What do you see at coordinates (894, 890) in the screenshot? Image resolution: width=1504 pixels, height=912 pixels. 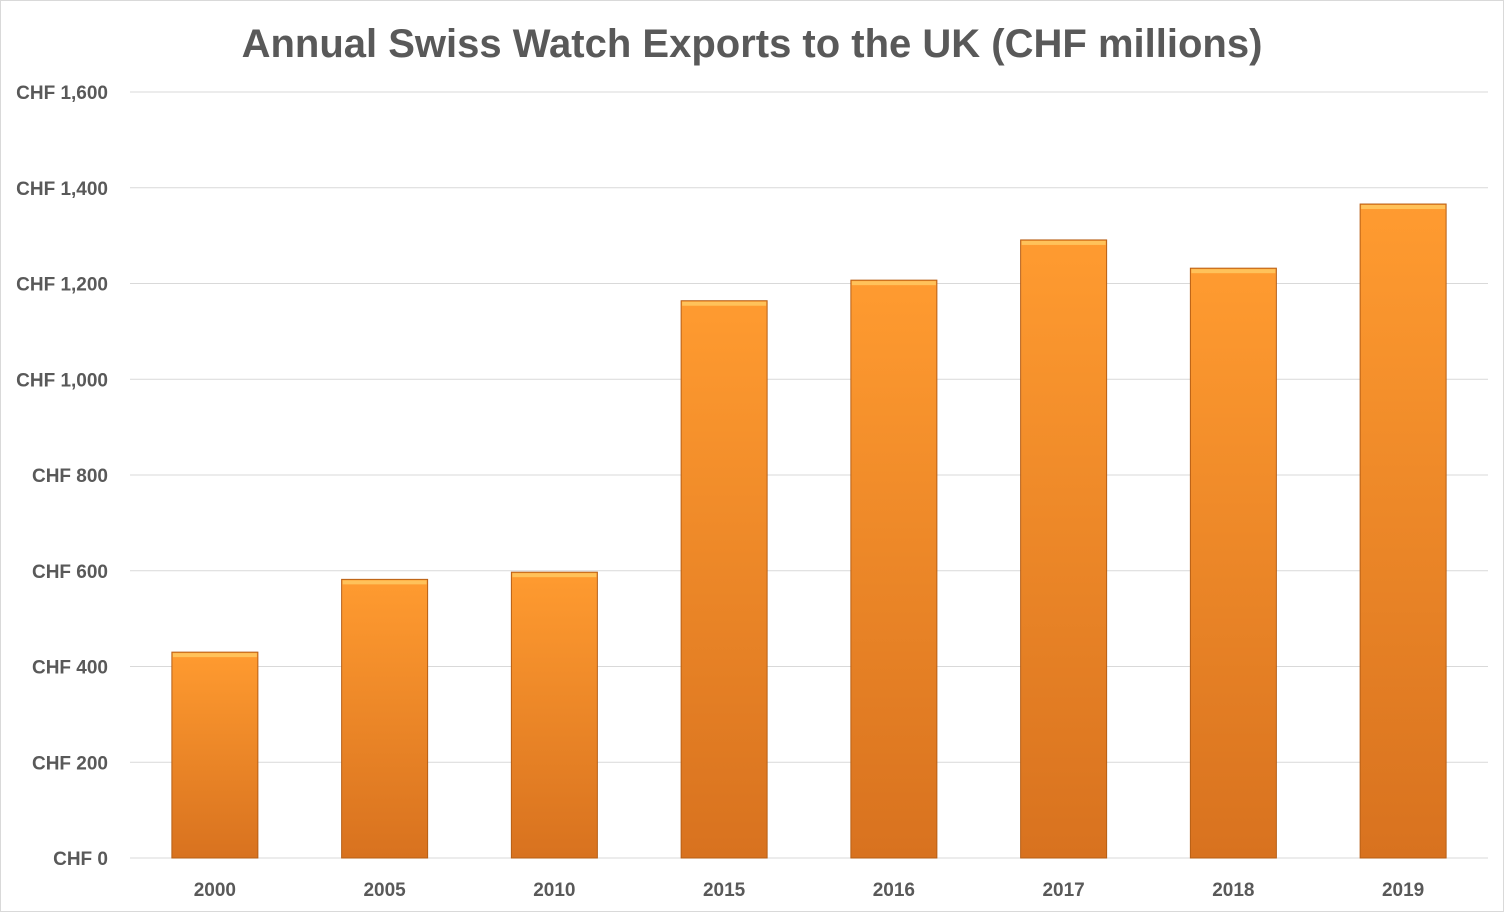 I see `x-tick-label: 2016` at bounding box center [894, 890].